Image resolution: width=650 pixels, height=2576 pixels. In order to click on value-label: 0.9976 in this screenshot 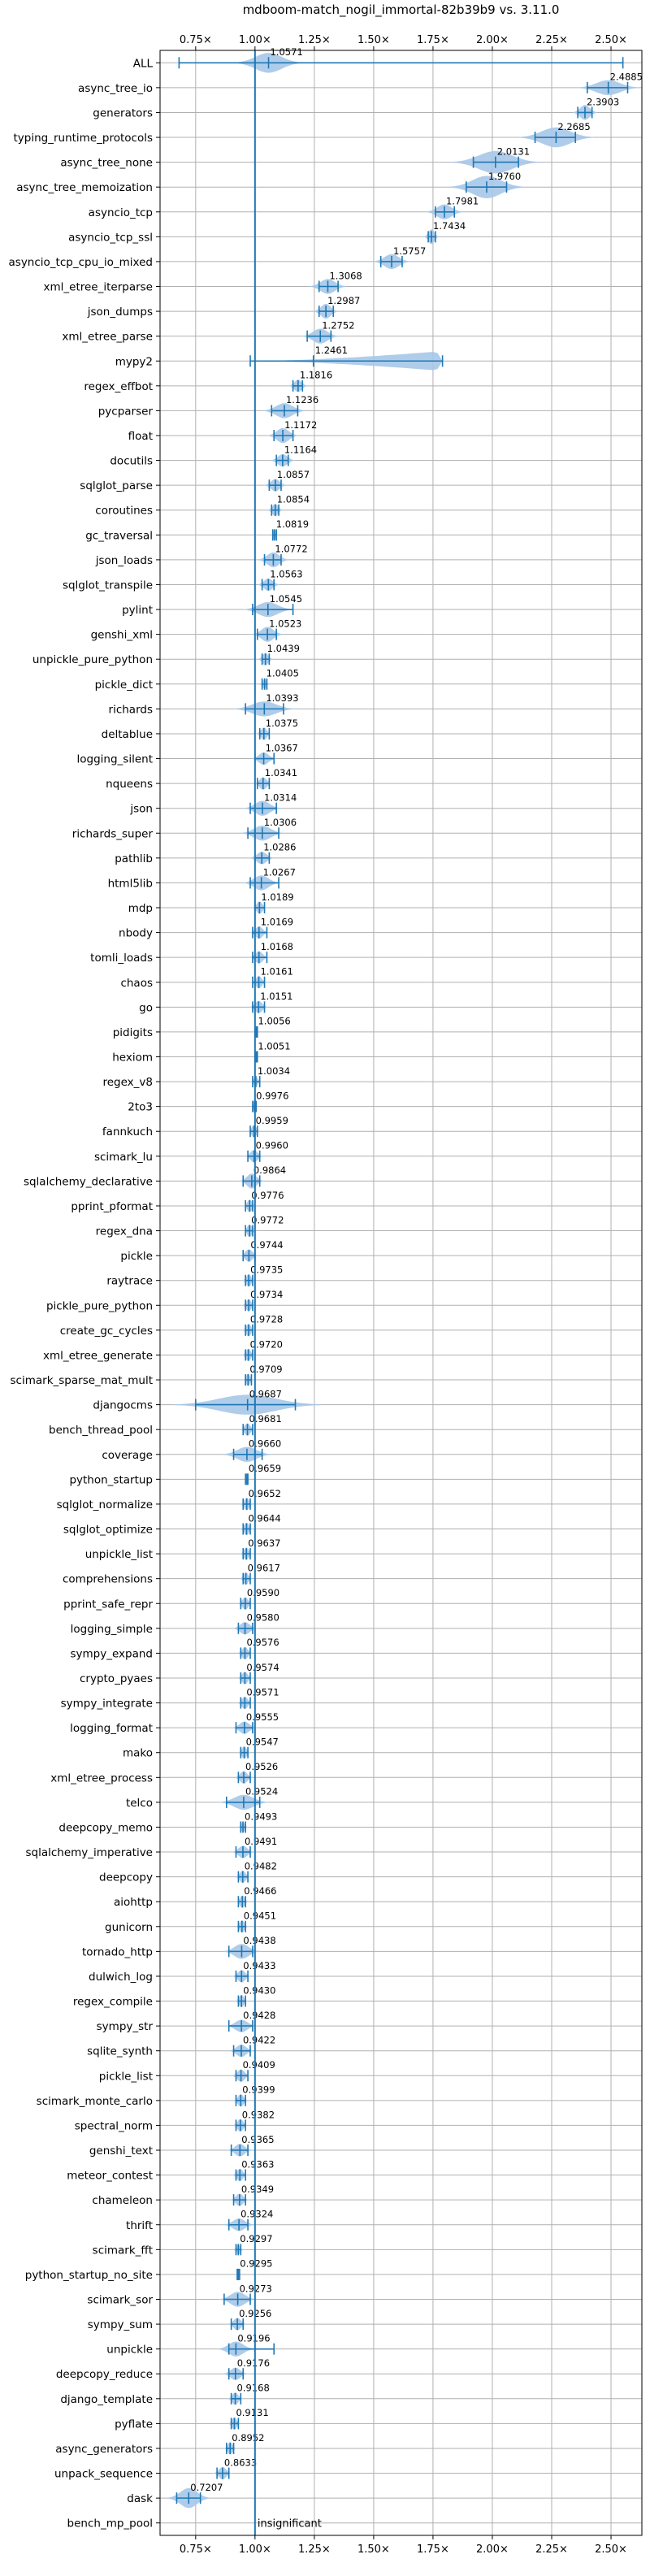, I will do `click(272, 1095)`.